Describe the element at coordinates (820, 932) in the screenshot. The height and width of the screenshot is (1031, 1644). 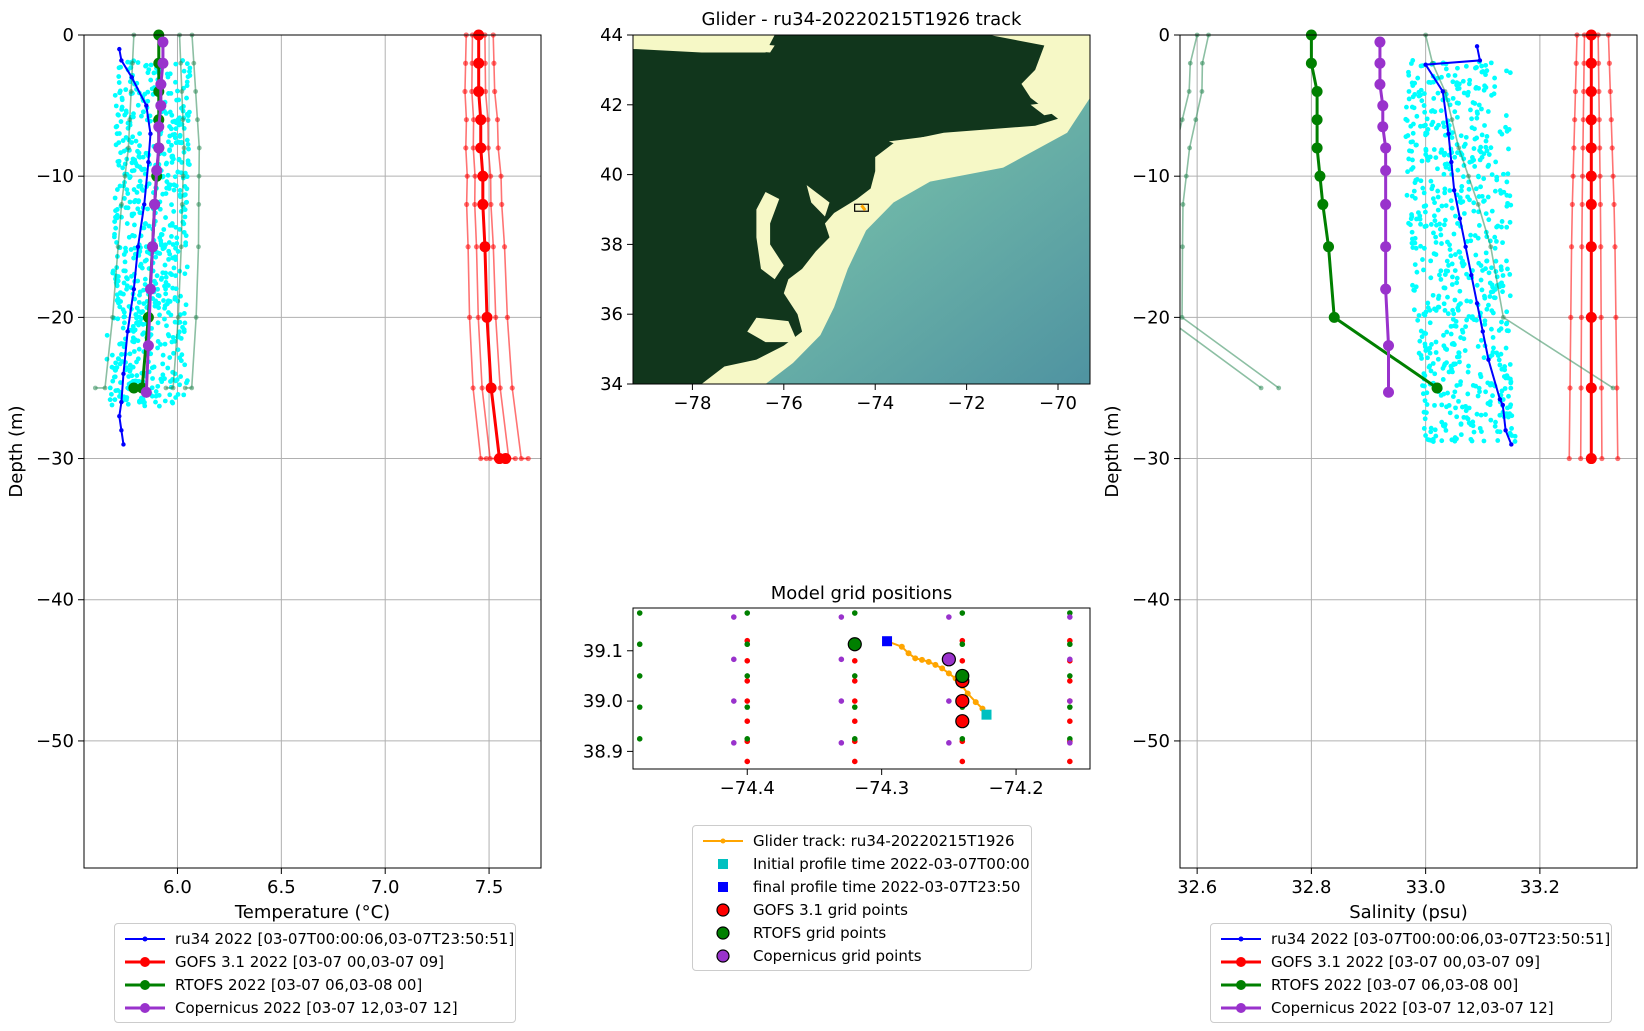
I see `legend-label: RTOFS grid points` at that location.